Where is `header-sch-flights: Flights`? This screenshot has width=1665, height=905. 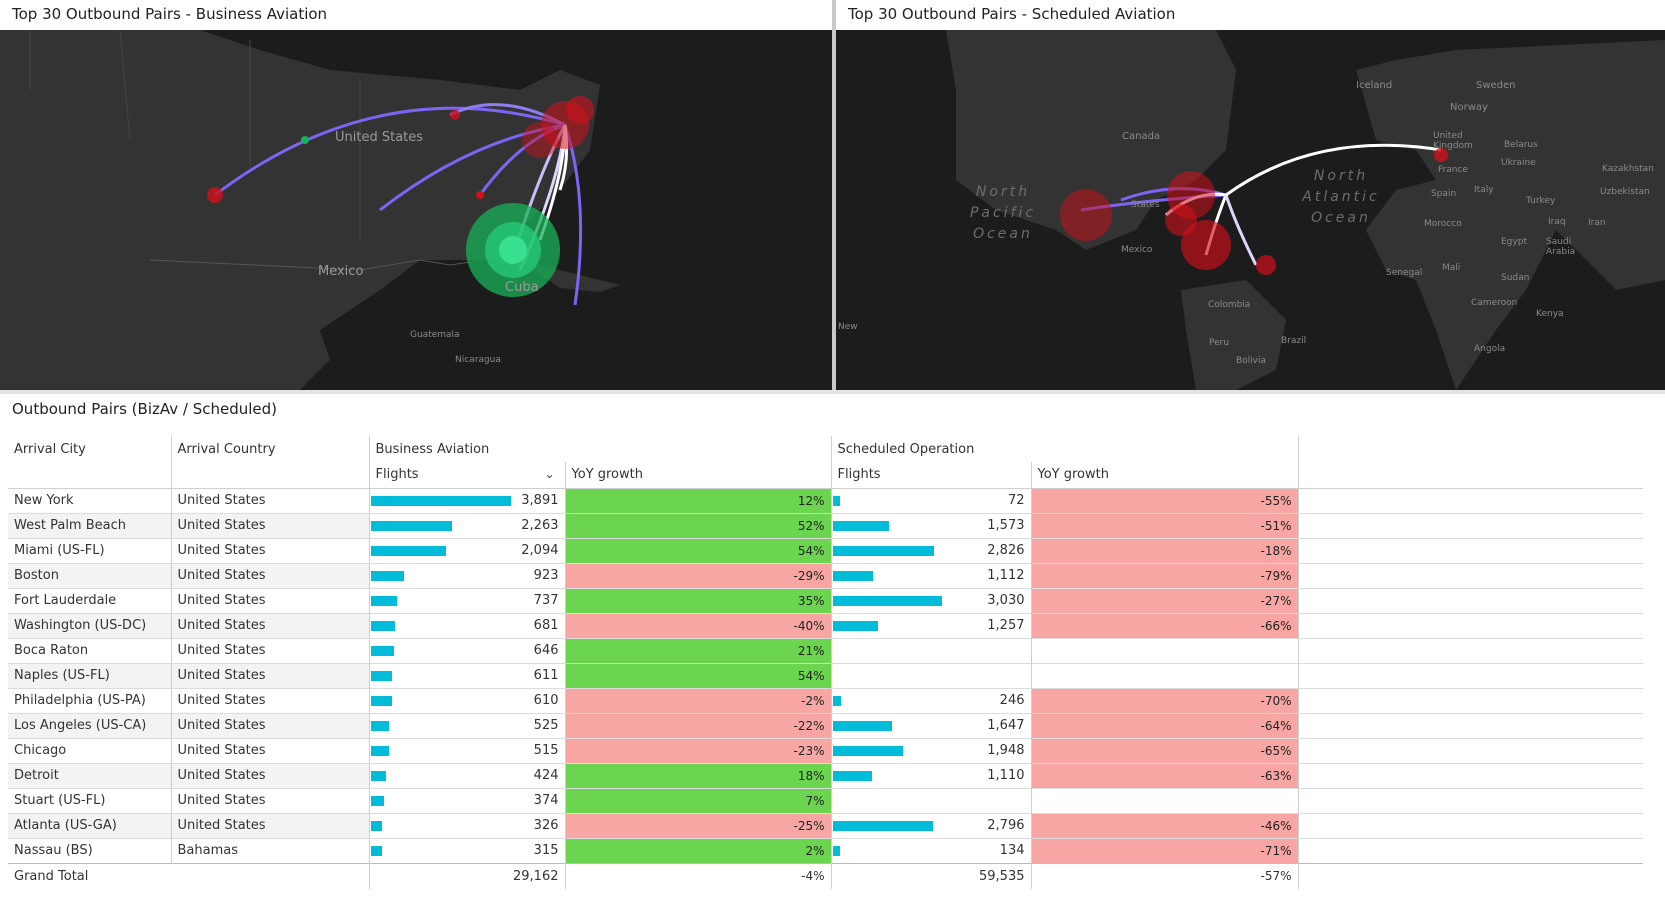 header-sch-flights: Flights is located at coordinates (930, 475).